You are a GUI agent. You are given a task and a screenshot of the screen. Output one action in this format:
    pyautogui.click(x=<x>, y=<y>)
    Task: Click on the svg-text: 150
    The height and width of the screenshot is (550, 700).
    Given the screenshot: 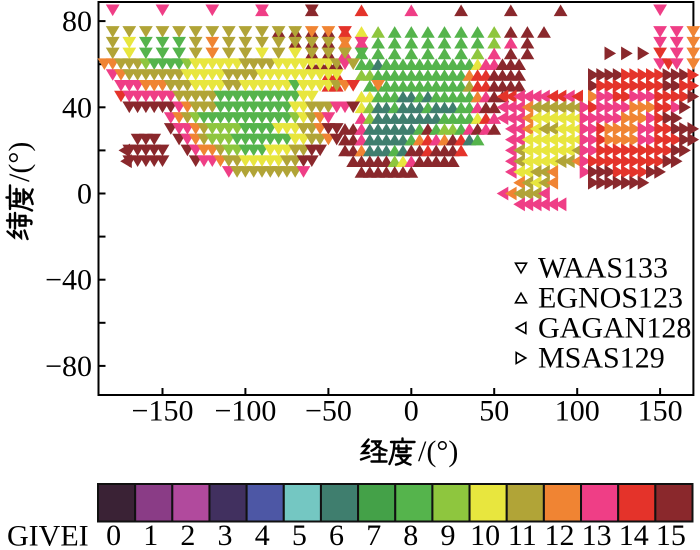 What is the action you would take?
    pyautogui.click(x=660, y=411)
    